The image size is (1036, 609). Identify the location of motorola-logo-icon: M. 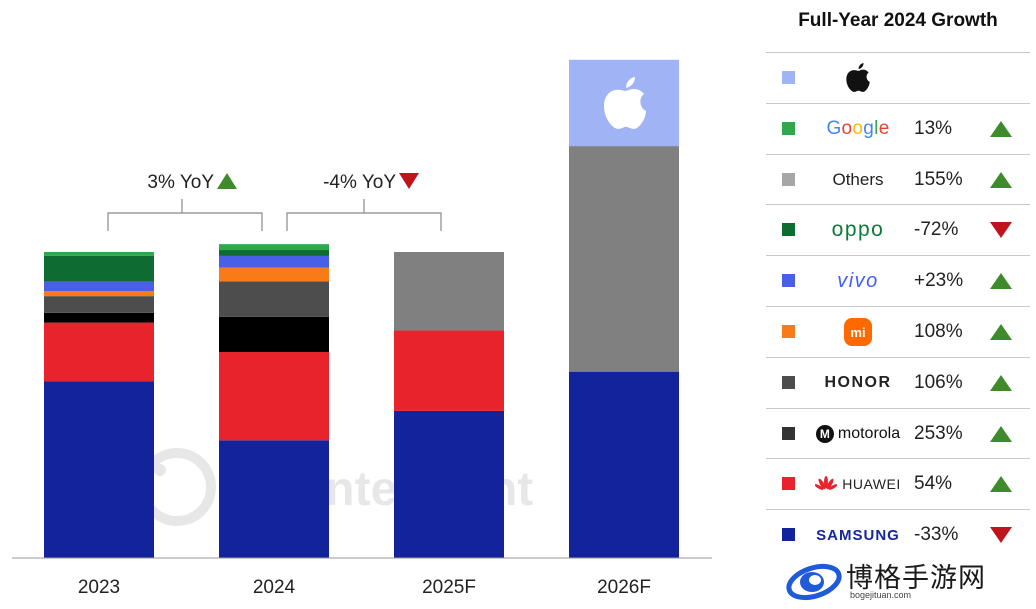
(824, 433).